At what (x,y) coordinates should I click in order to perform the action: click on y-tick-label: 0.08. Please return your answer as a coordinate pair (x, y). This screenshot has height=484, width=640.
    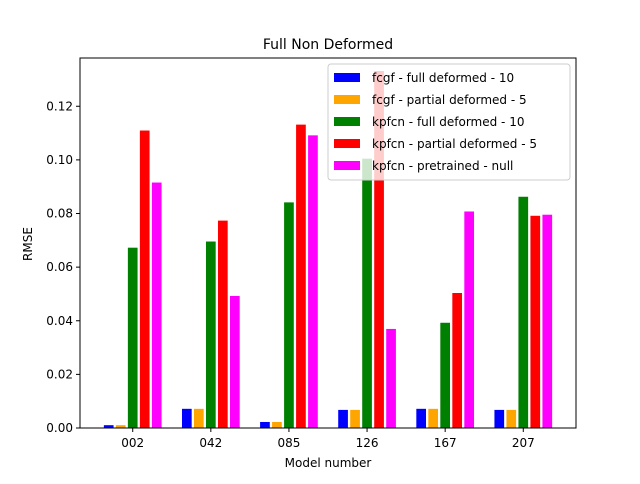
    Looking at the image, I should click on (59, 214).